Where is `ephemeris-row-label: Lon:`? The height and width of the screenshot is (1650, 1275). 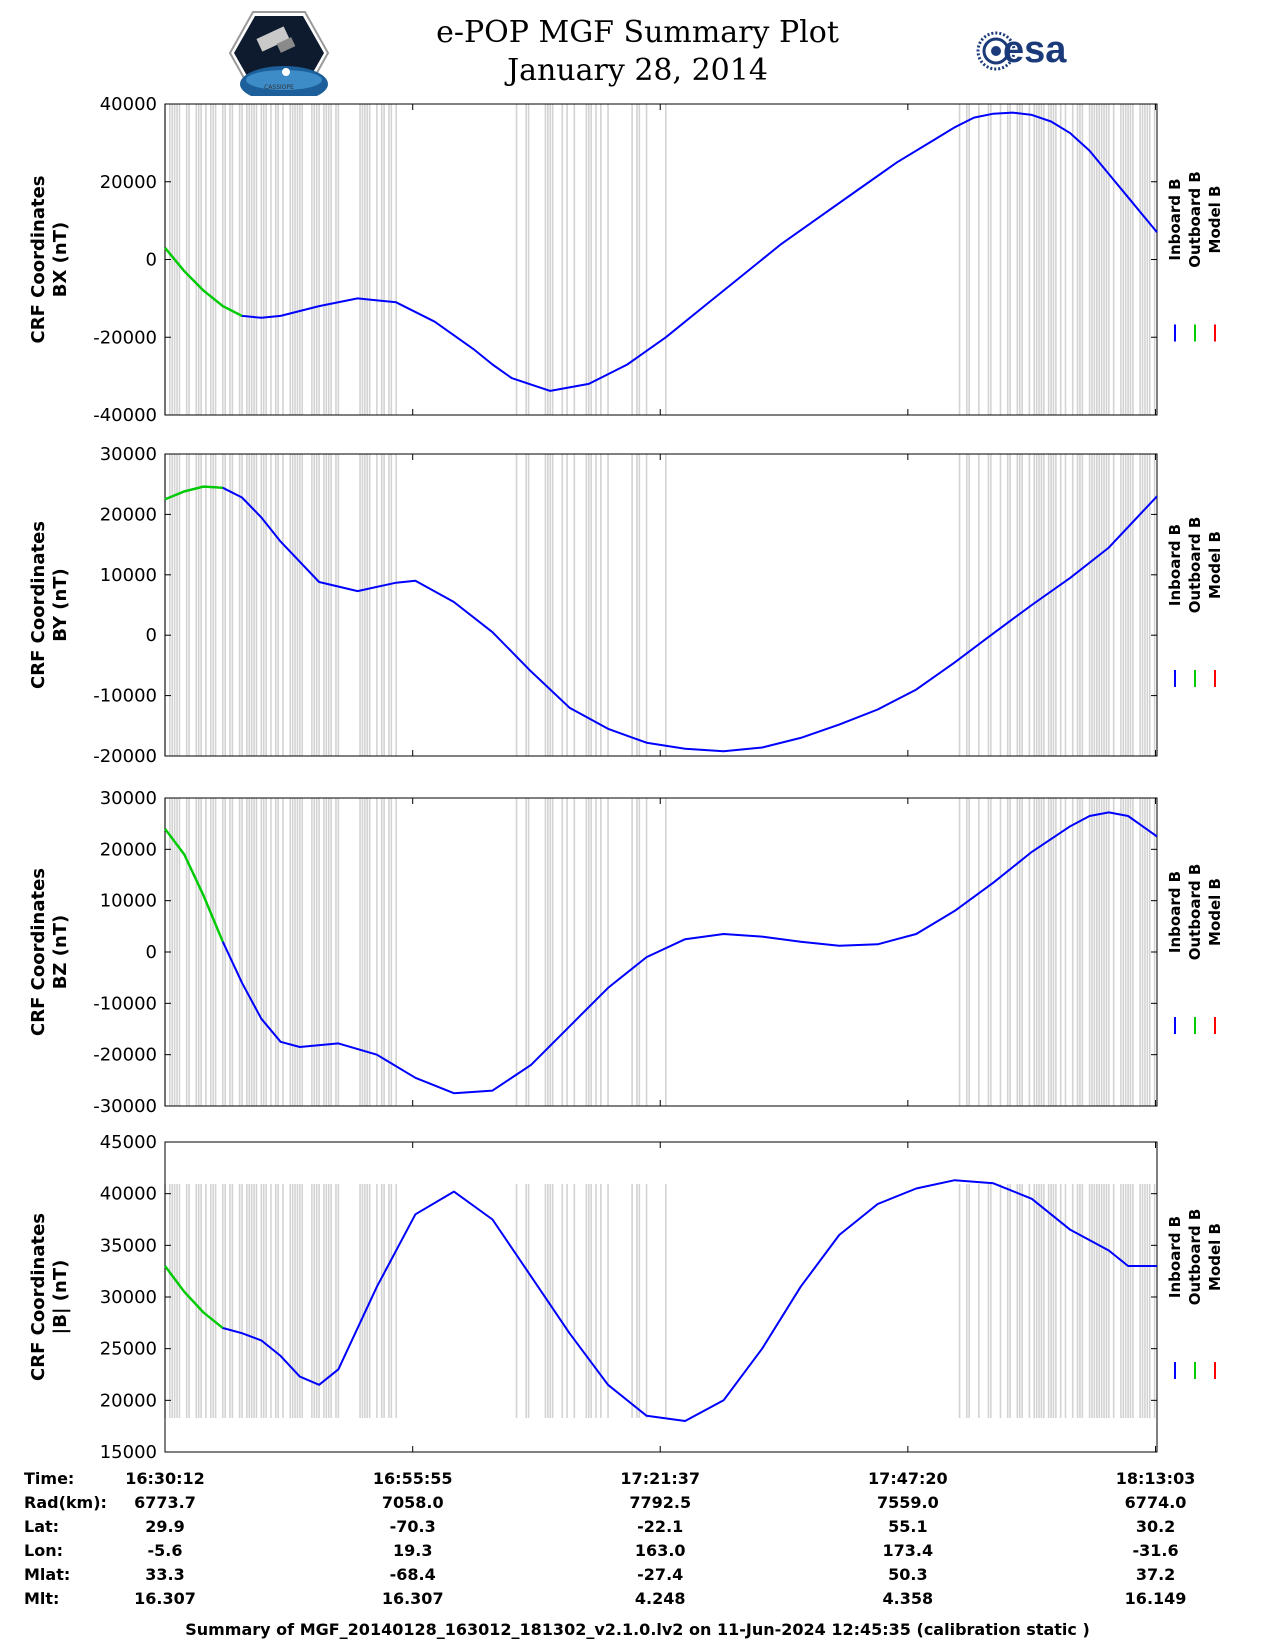
ephemeris-row-label: Lon: is located at coordinates (43, 1550).